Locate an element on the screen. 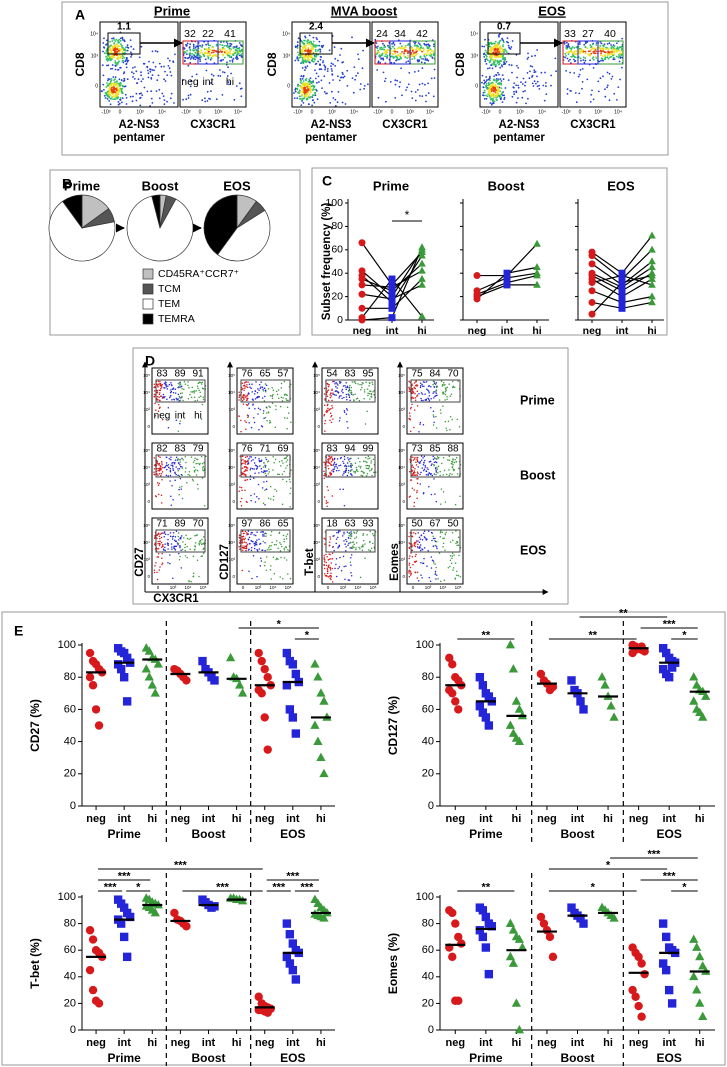 This screenshot has height=1067, width=727. x-tick-label: hi is located at coordinates (321, 819).